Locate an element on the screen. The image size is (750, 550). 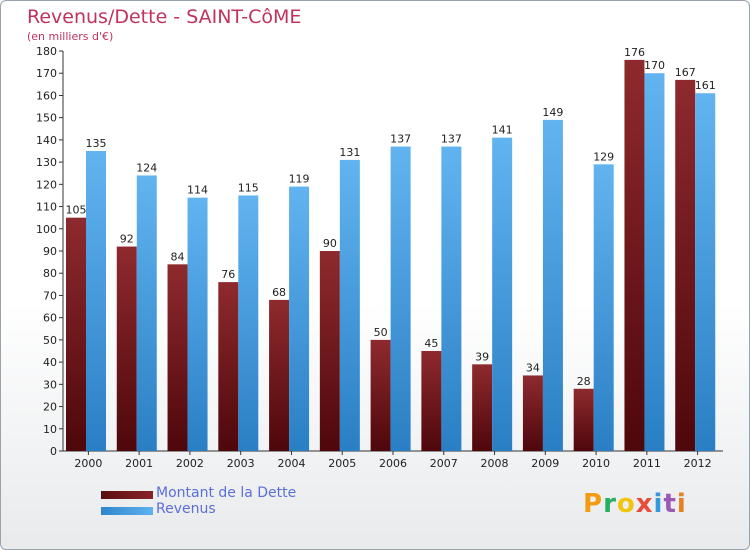
x-tick-label: 2007 is located at coordinates (444, 463).